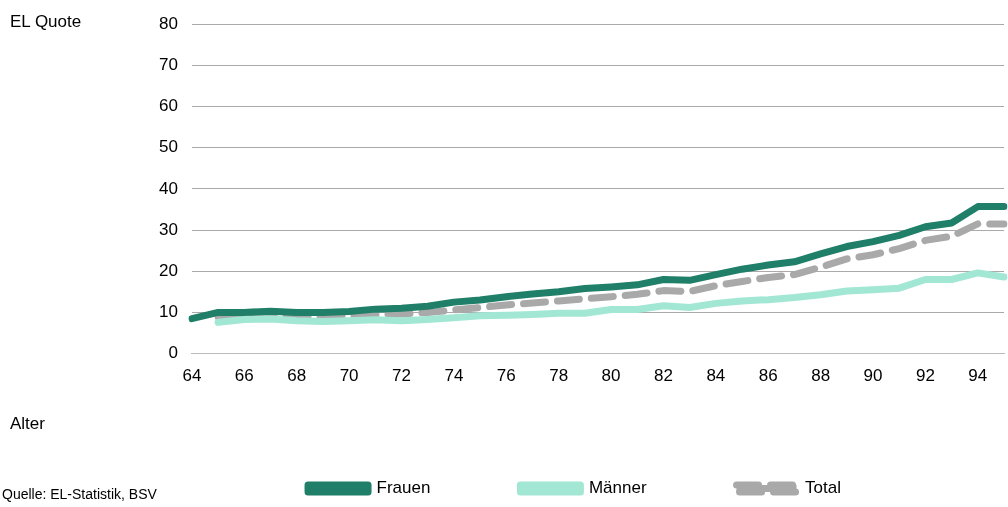 This screenshot has height=507, width=1008. I want to click on y-tick-label: 50, so click(168, 147).